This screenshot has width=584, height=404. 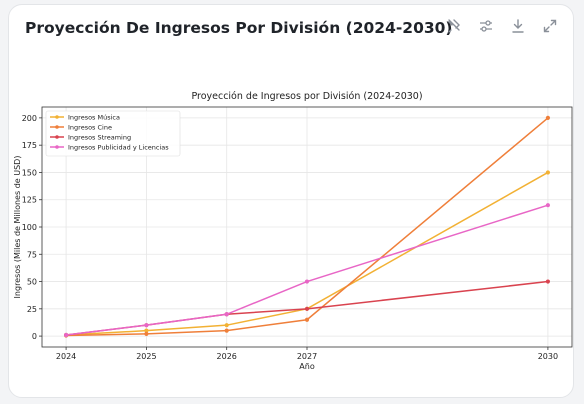 I want to click on x-axis-label: Año, so click(x=307, y=366).